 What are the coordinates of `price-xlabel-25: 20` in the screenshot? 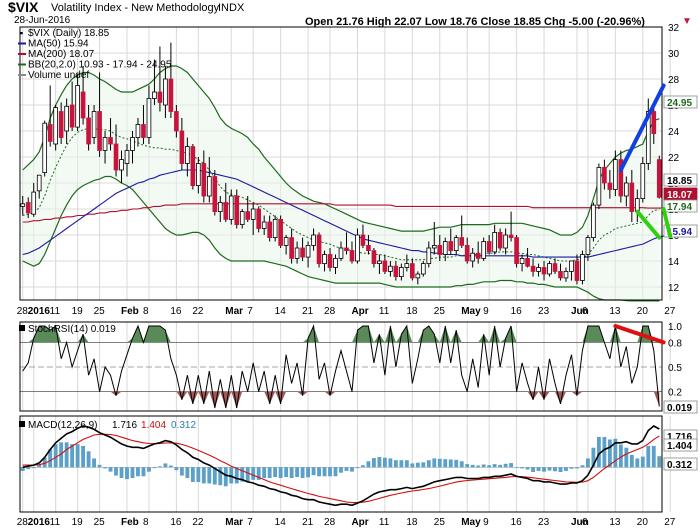 It's located at (643, 311).